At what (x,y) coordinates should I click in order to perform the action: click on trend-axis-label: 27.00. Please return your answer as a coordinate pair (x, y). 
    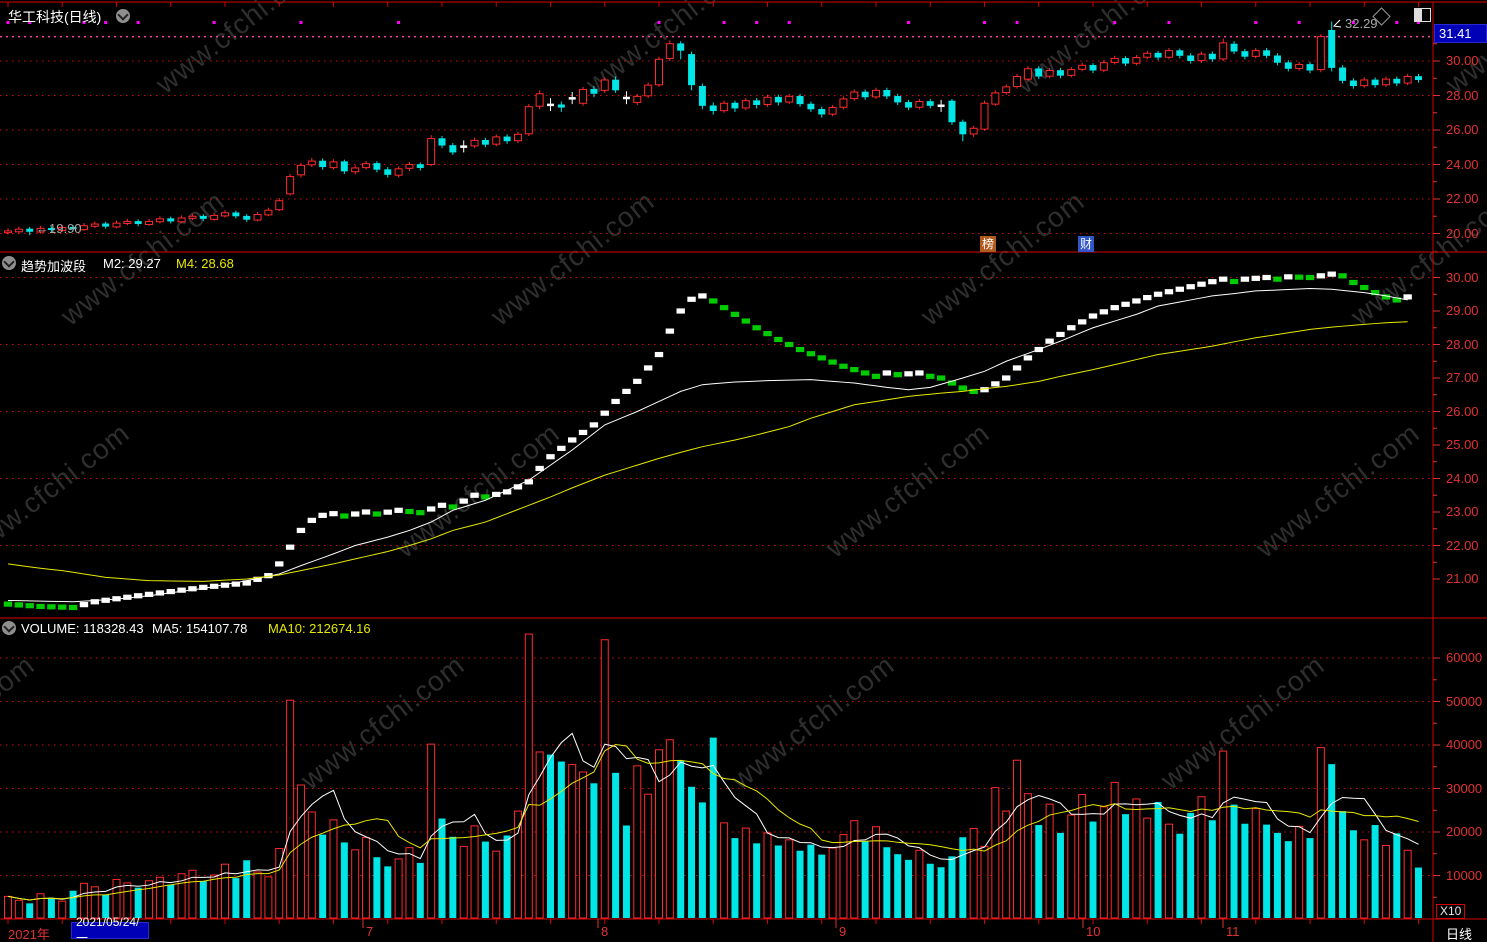
    Looking at the image, I should click on (1462, 377).